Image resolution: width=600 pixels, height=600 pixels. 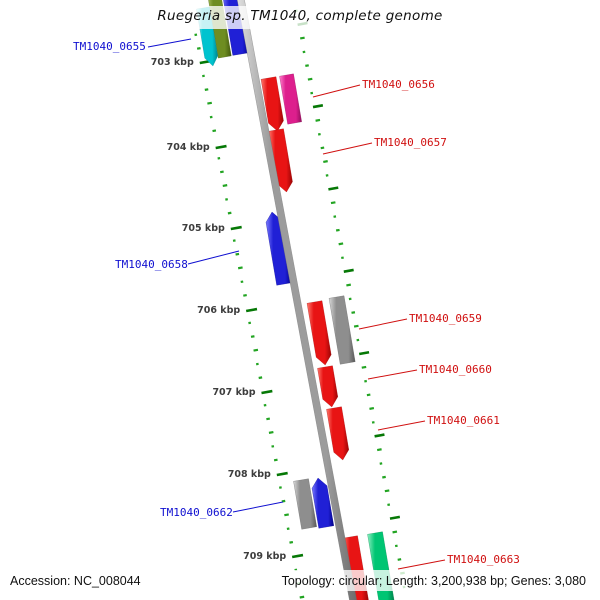 What do you see at coordinates (109, 46) in the screenshot?
I see `gene-label-TM1040_0655: TM1040_0655` at bounding box center [109, 46].